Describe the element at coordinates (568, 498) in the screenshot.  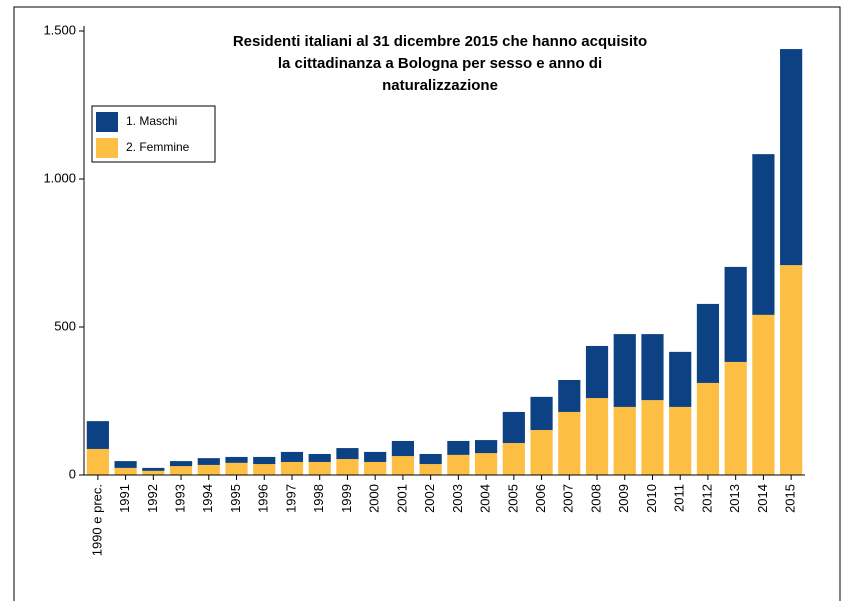
I see `x-tick-label: 2007` at that location.